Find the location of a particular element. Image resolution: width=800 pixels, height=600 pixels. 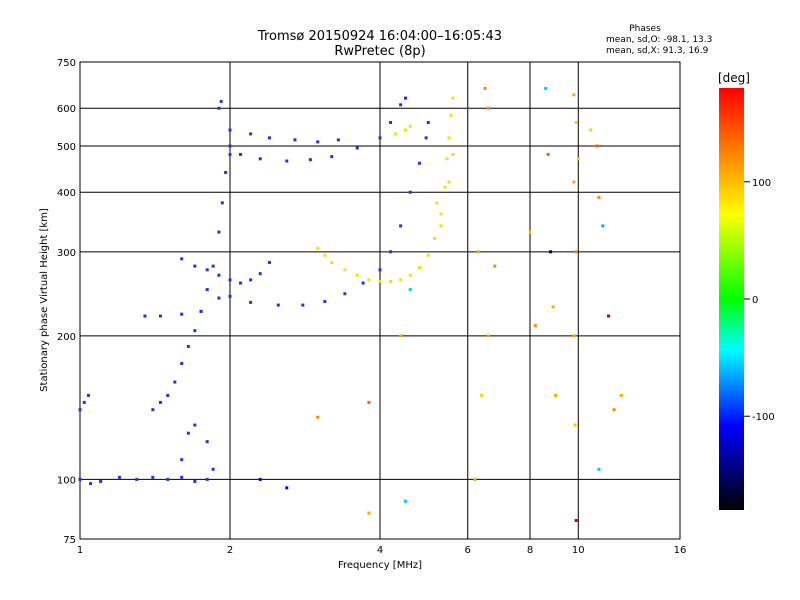

y-tick-label: 600 is located at coordinates (66, 109).